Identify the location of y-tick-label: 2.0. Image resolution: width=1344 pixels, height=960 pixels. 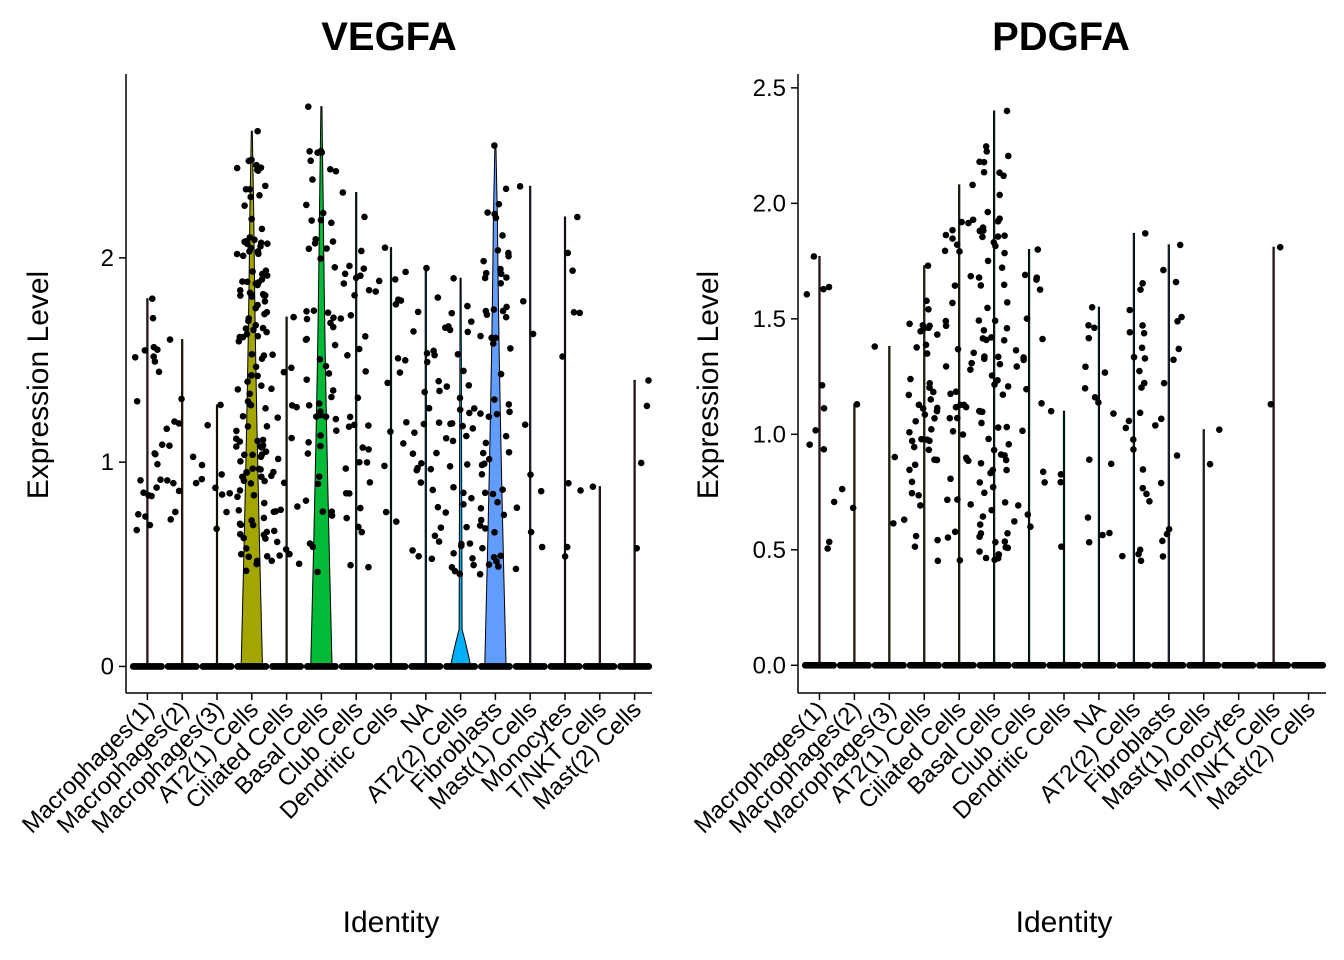
(769, 203).